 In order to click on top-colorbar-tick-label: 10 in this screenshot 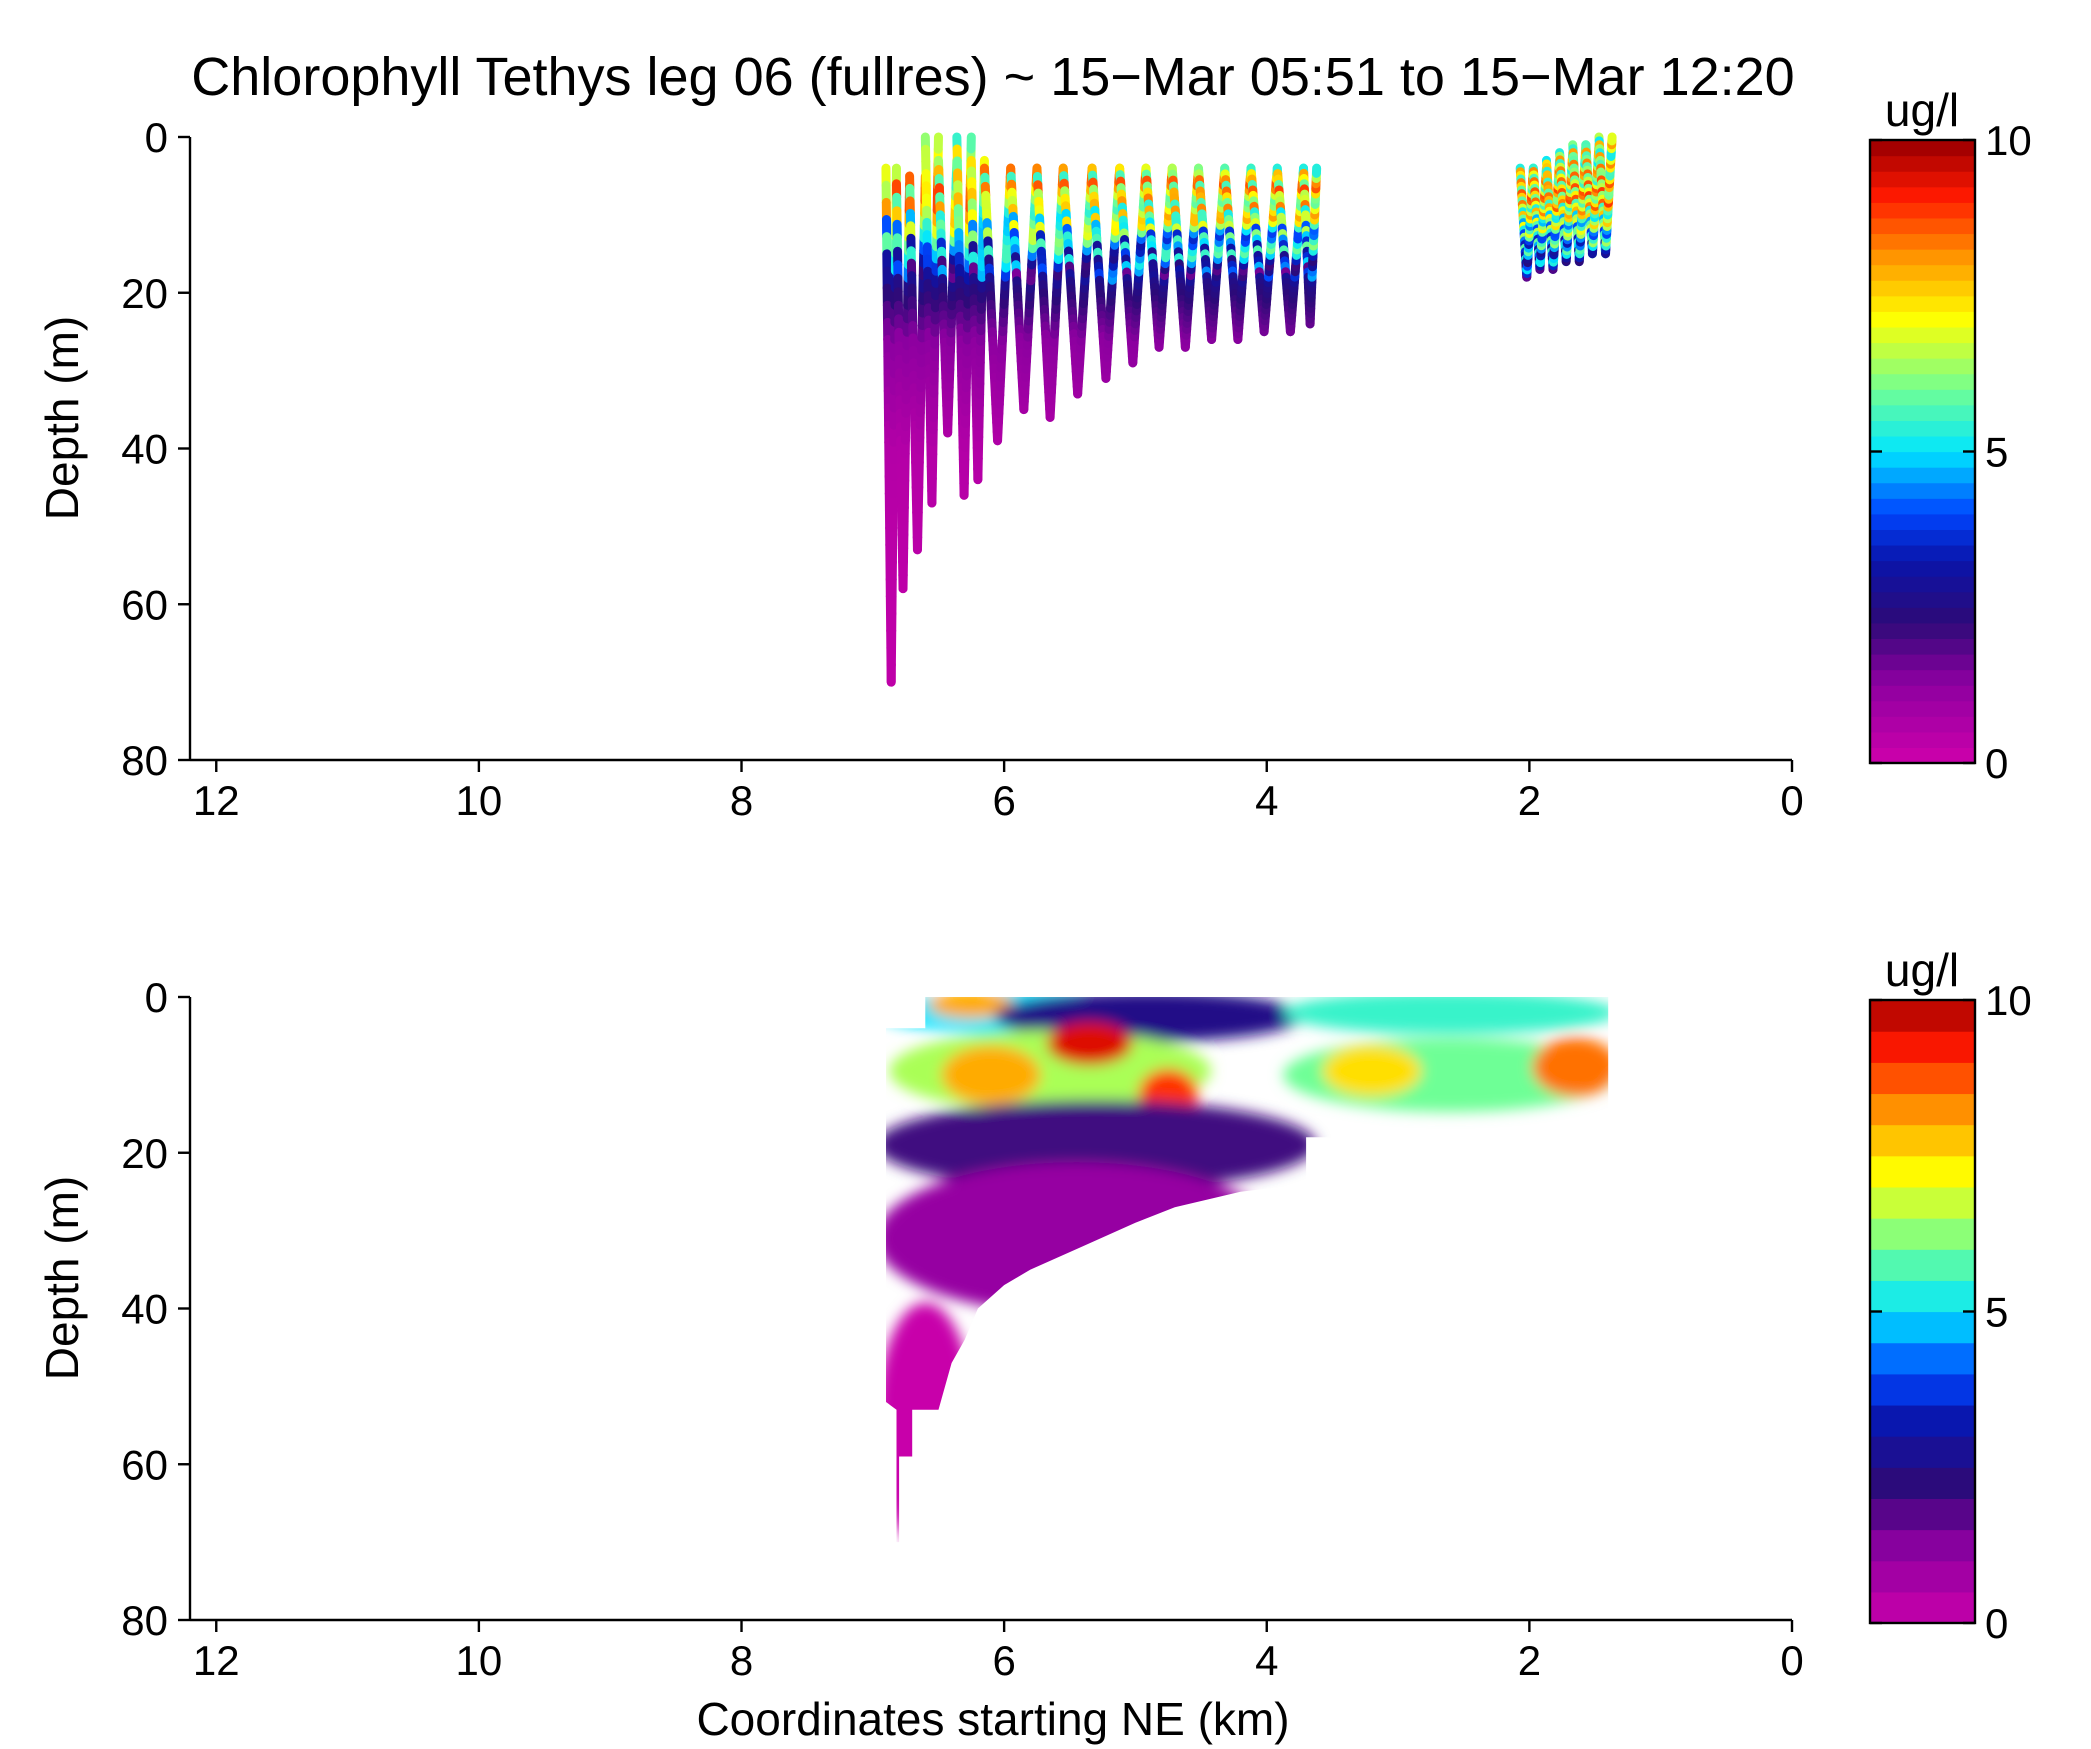, I will do `click(2008, 140)`.